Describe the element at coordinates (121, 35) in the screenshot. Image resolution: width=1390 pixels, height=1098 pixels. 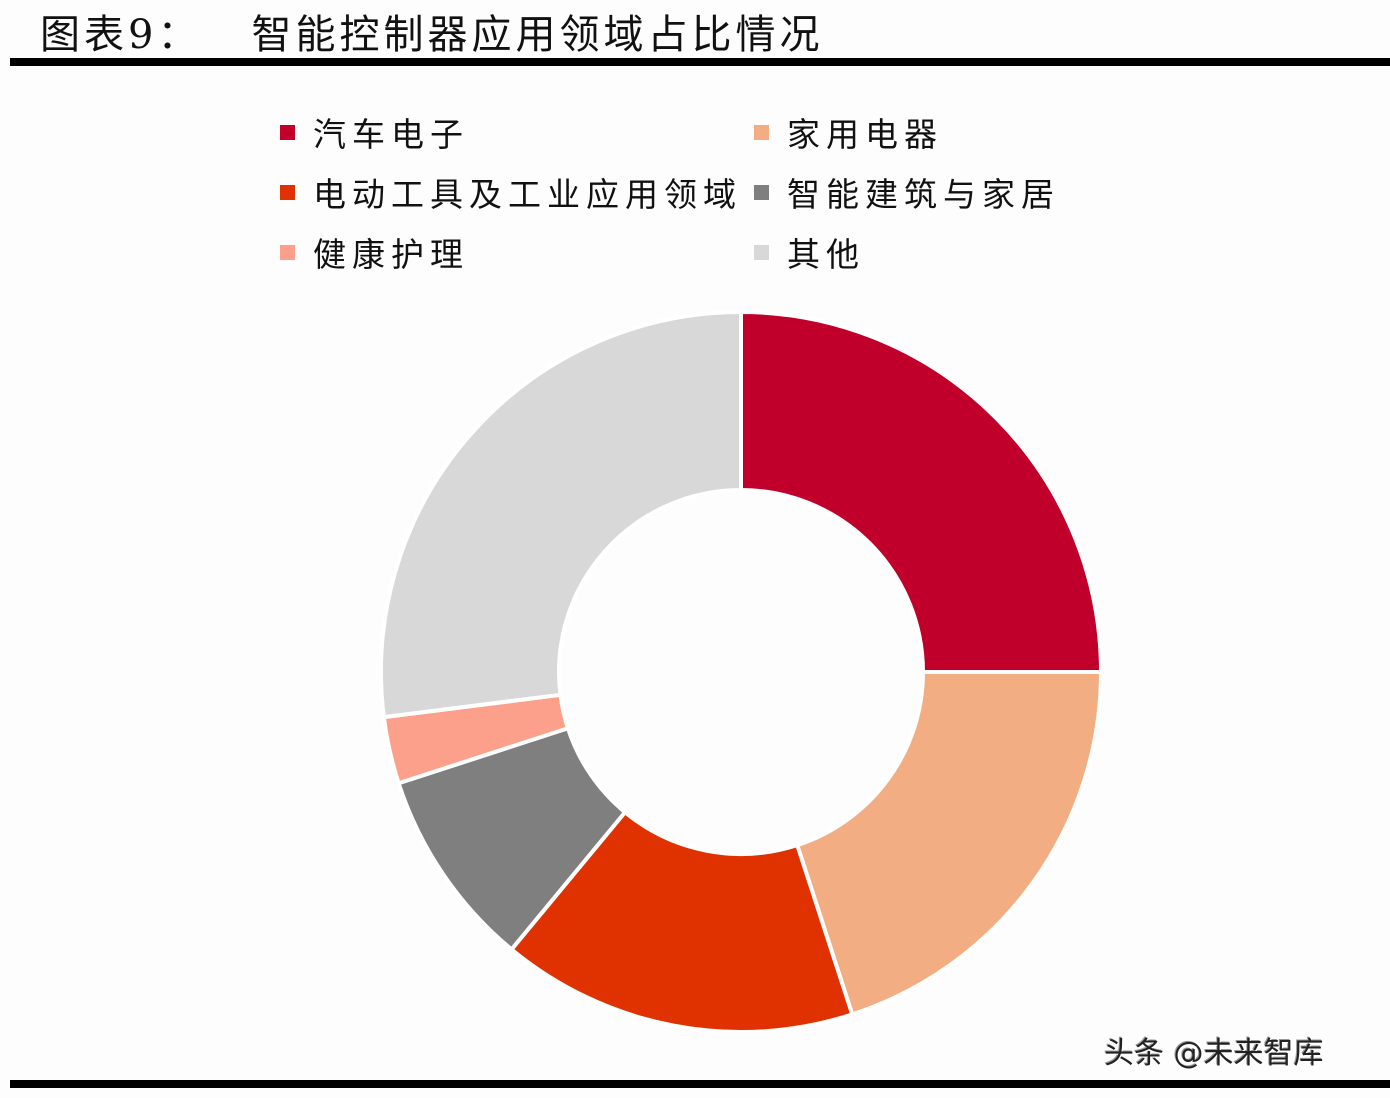
I see `figure-label: 图表9：` at that location.